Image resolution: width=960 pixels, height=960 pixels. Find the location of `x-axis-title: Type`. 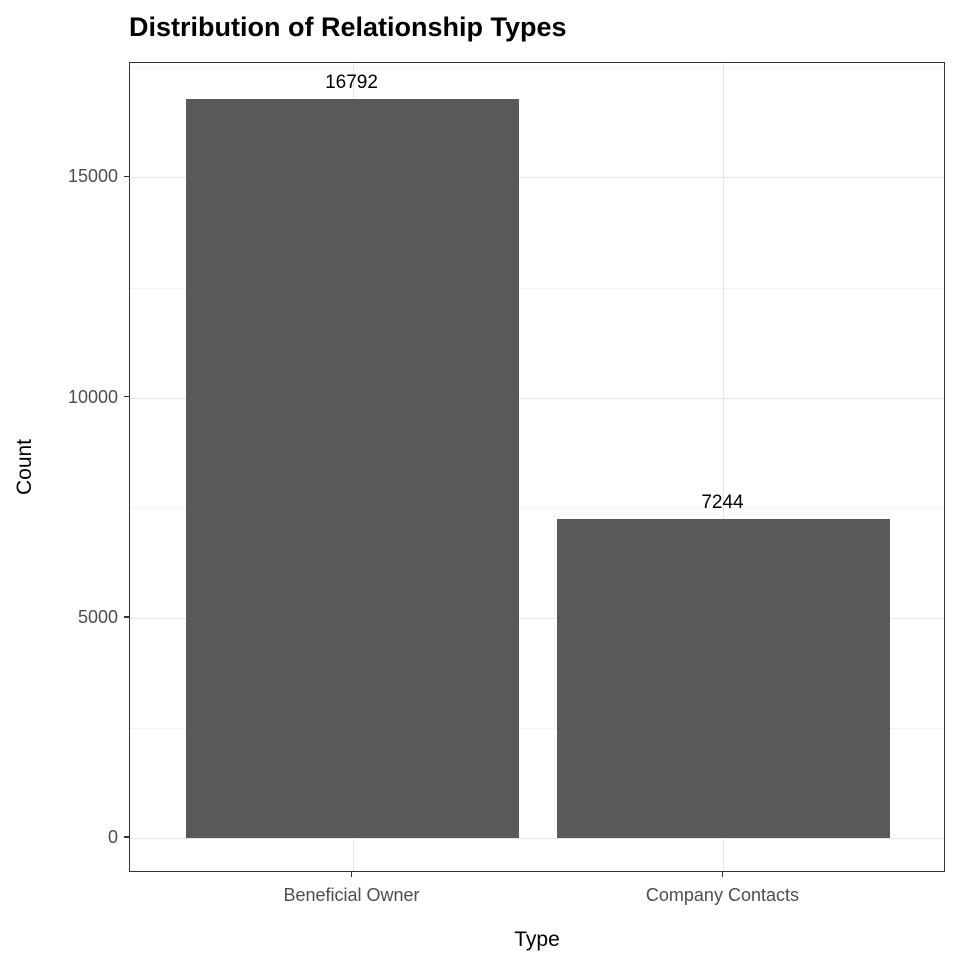

x-axis-title: Type is located at coordinates (537, 939).